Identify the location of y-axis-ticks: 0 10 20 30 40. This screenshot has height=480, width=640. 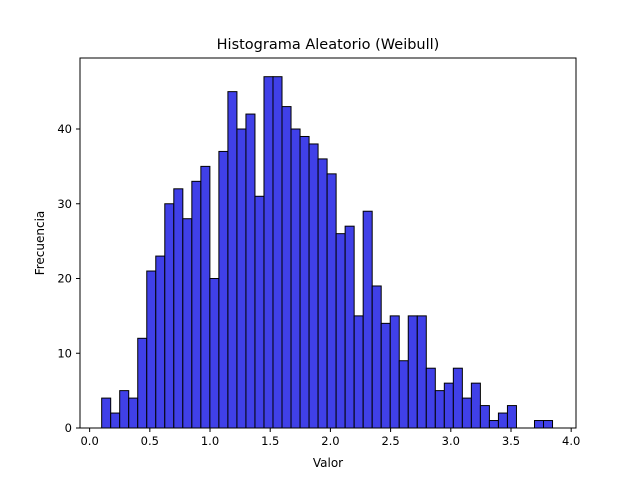
(68, 278).